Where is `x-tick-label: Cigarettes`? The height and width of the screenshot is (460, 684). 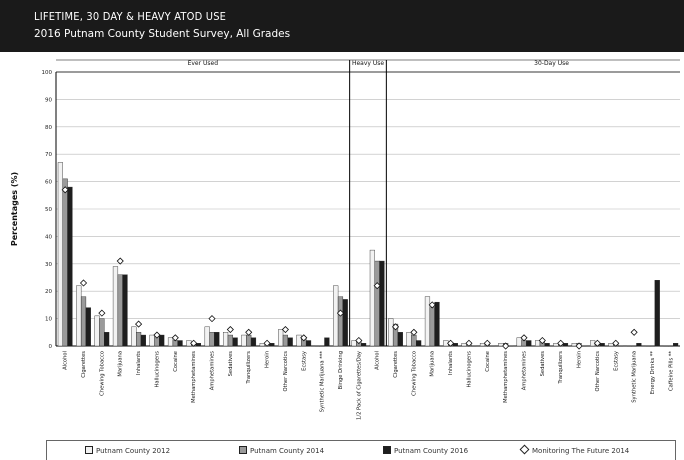
x-tick-label: Cigarettes is located at coordinates (84, 364).